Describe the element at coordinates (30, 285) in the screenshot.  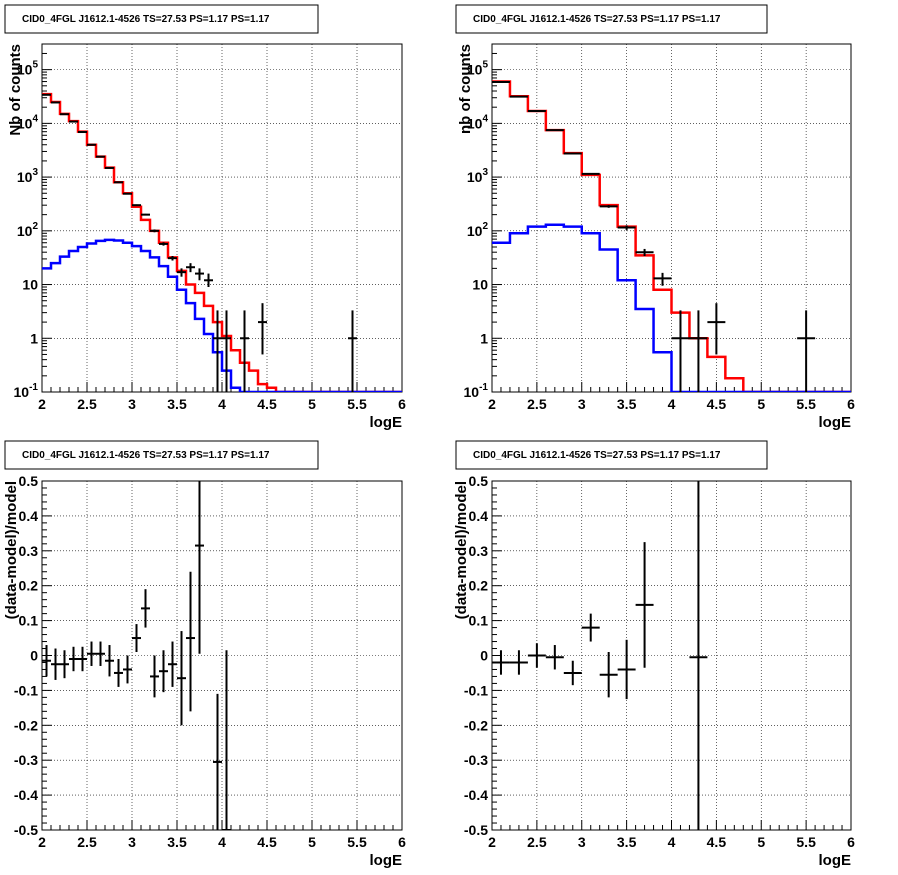
I see `y-tick-label: 10` at that location.